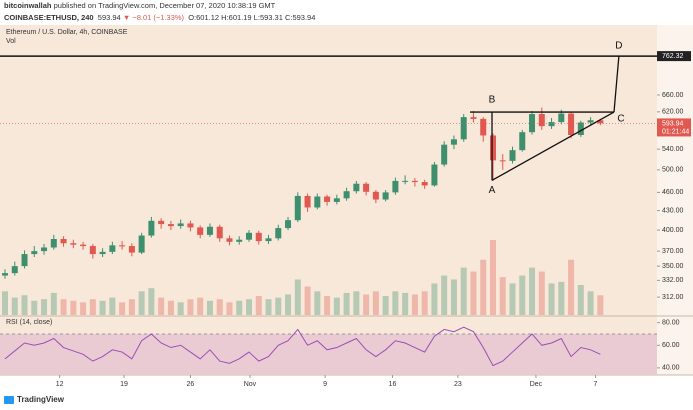 Image resolution: width=693 pixels, height=410 pixels. I want to click on level-box, so click(674, 56).